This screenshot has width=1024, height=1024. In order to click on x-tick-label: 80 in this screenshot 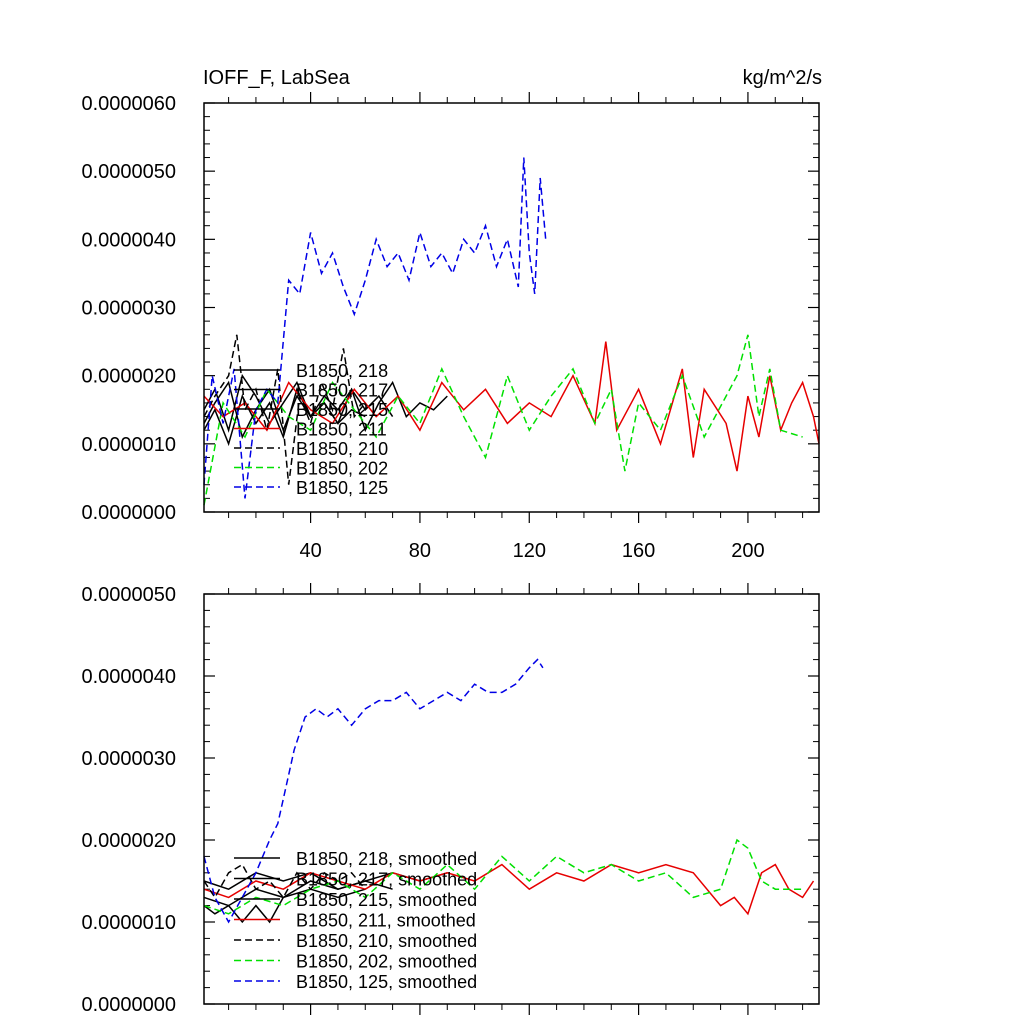, I will do `click(420, 551)`.